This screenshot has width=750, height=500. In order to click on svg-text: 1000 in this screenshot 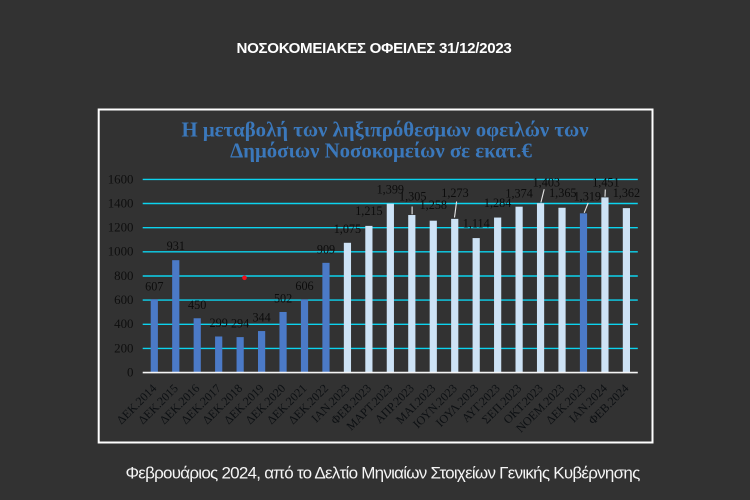, I will do `click(121, 252)`.